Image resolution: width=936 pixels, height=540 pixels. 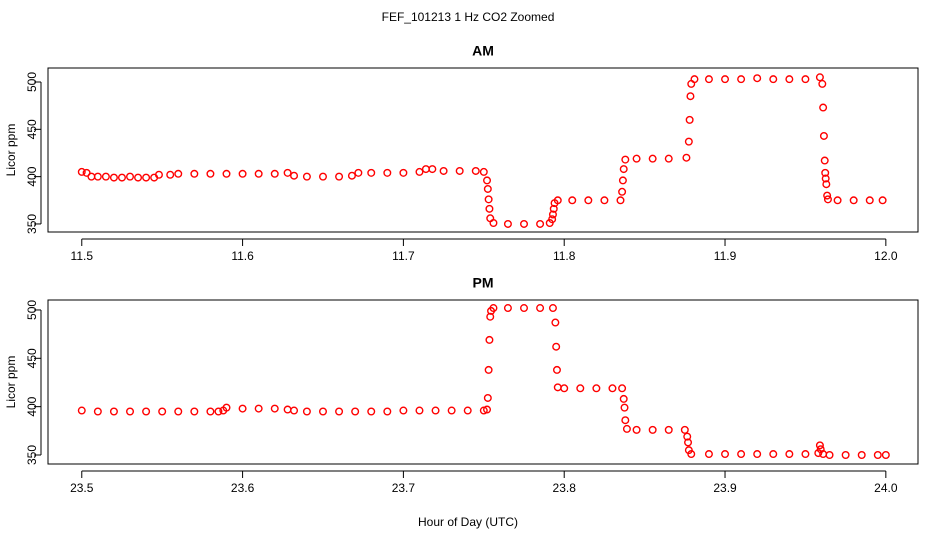 I want to click on x-tick-label: 23.8, so click(x=565, y=488).